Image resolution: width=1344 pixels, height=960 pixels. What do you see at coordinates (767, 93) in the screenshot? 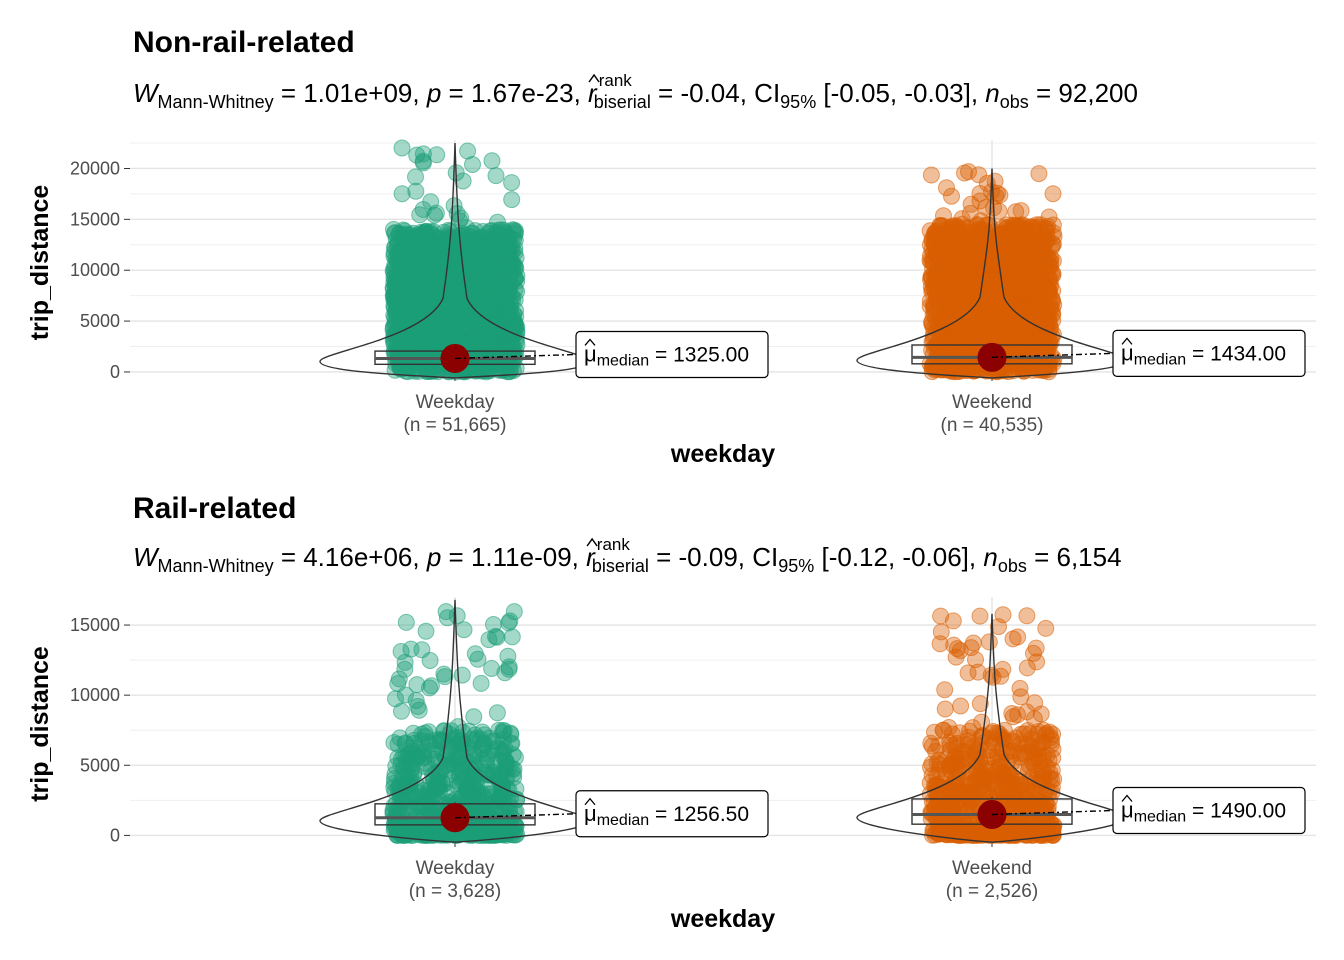
I see `ci-symbol: CI` at bounding box center [767, 93].